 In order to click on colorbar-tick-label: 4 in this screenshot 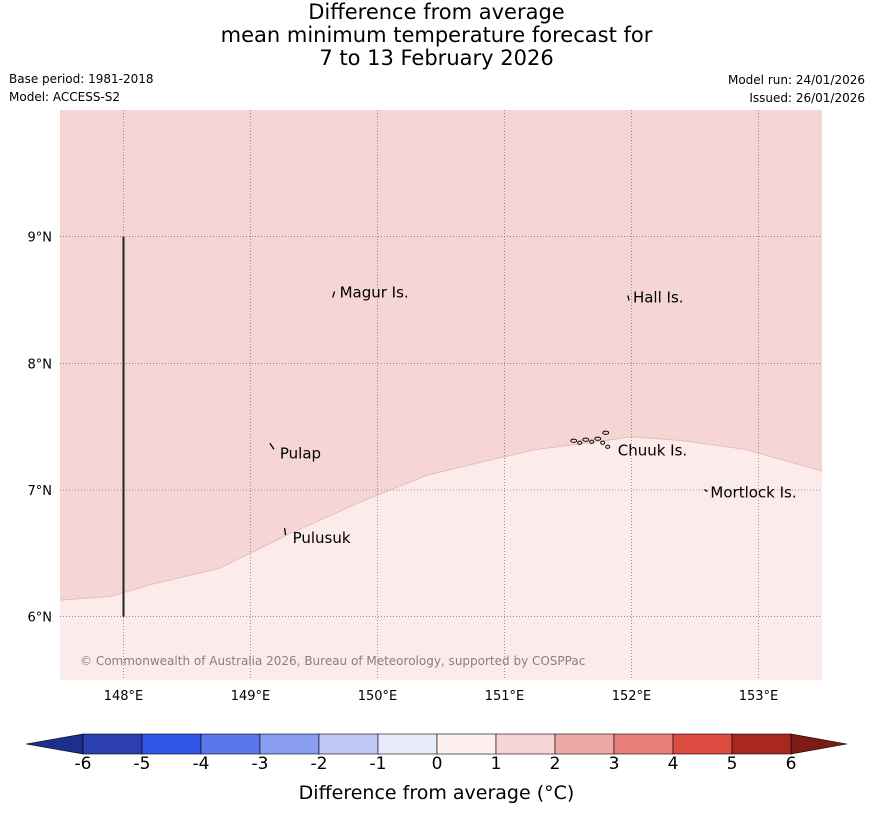, I will do `click(673, 764)`.